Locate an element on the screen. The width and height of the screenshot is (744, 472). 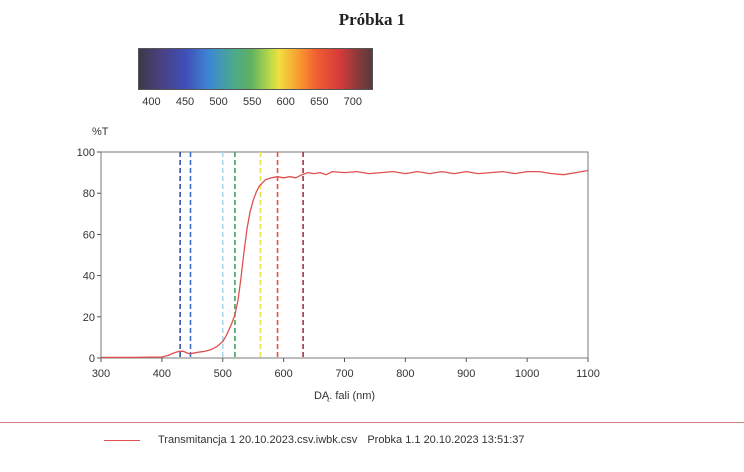
y-tick-label-80: 80 is located at coordinates (89, 194).